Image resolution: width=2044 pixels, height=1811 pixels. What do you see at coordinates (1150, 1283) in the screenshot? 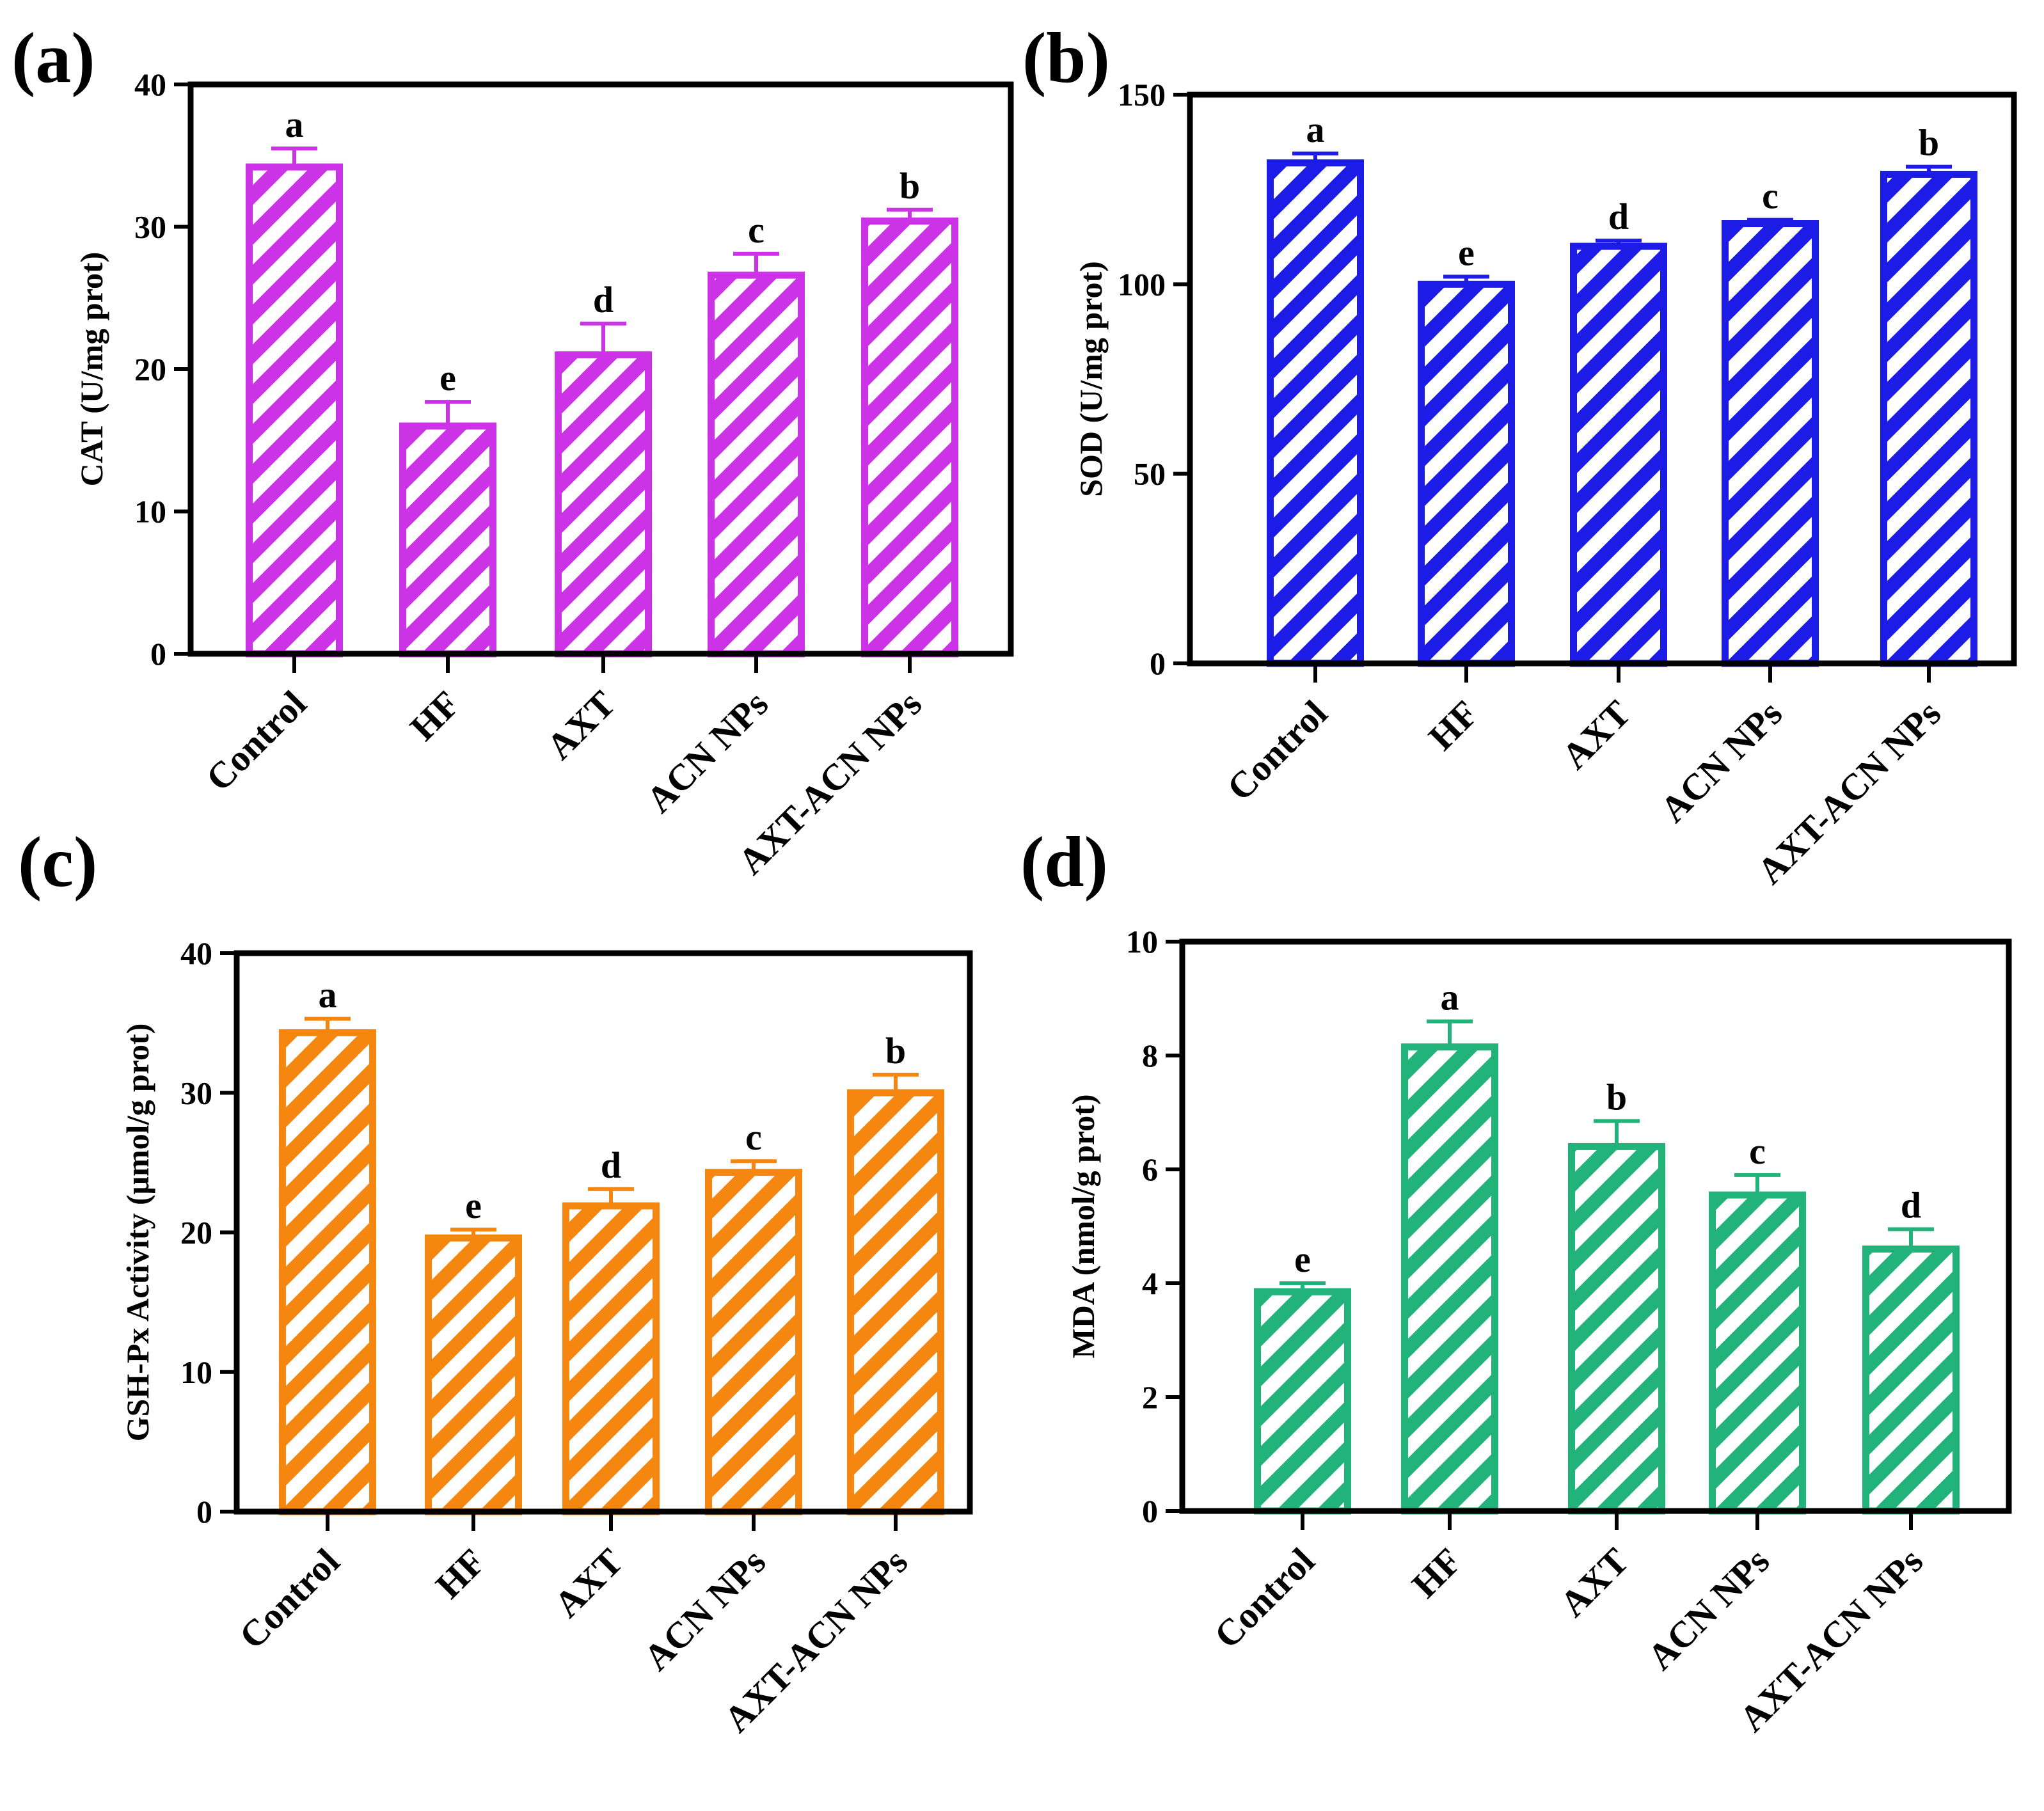
I see `y-tick-label: 4` at bounding box center [1150, 1283].